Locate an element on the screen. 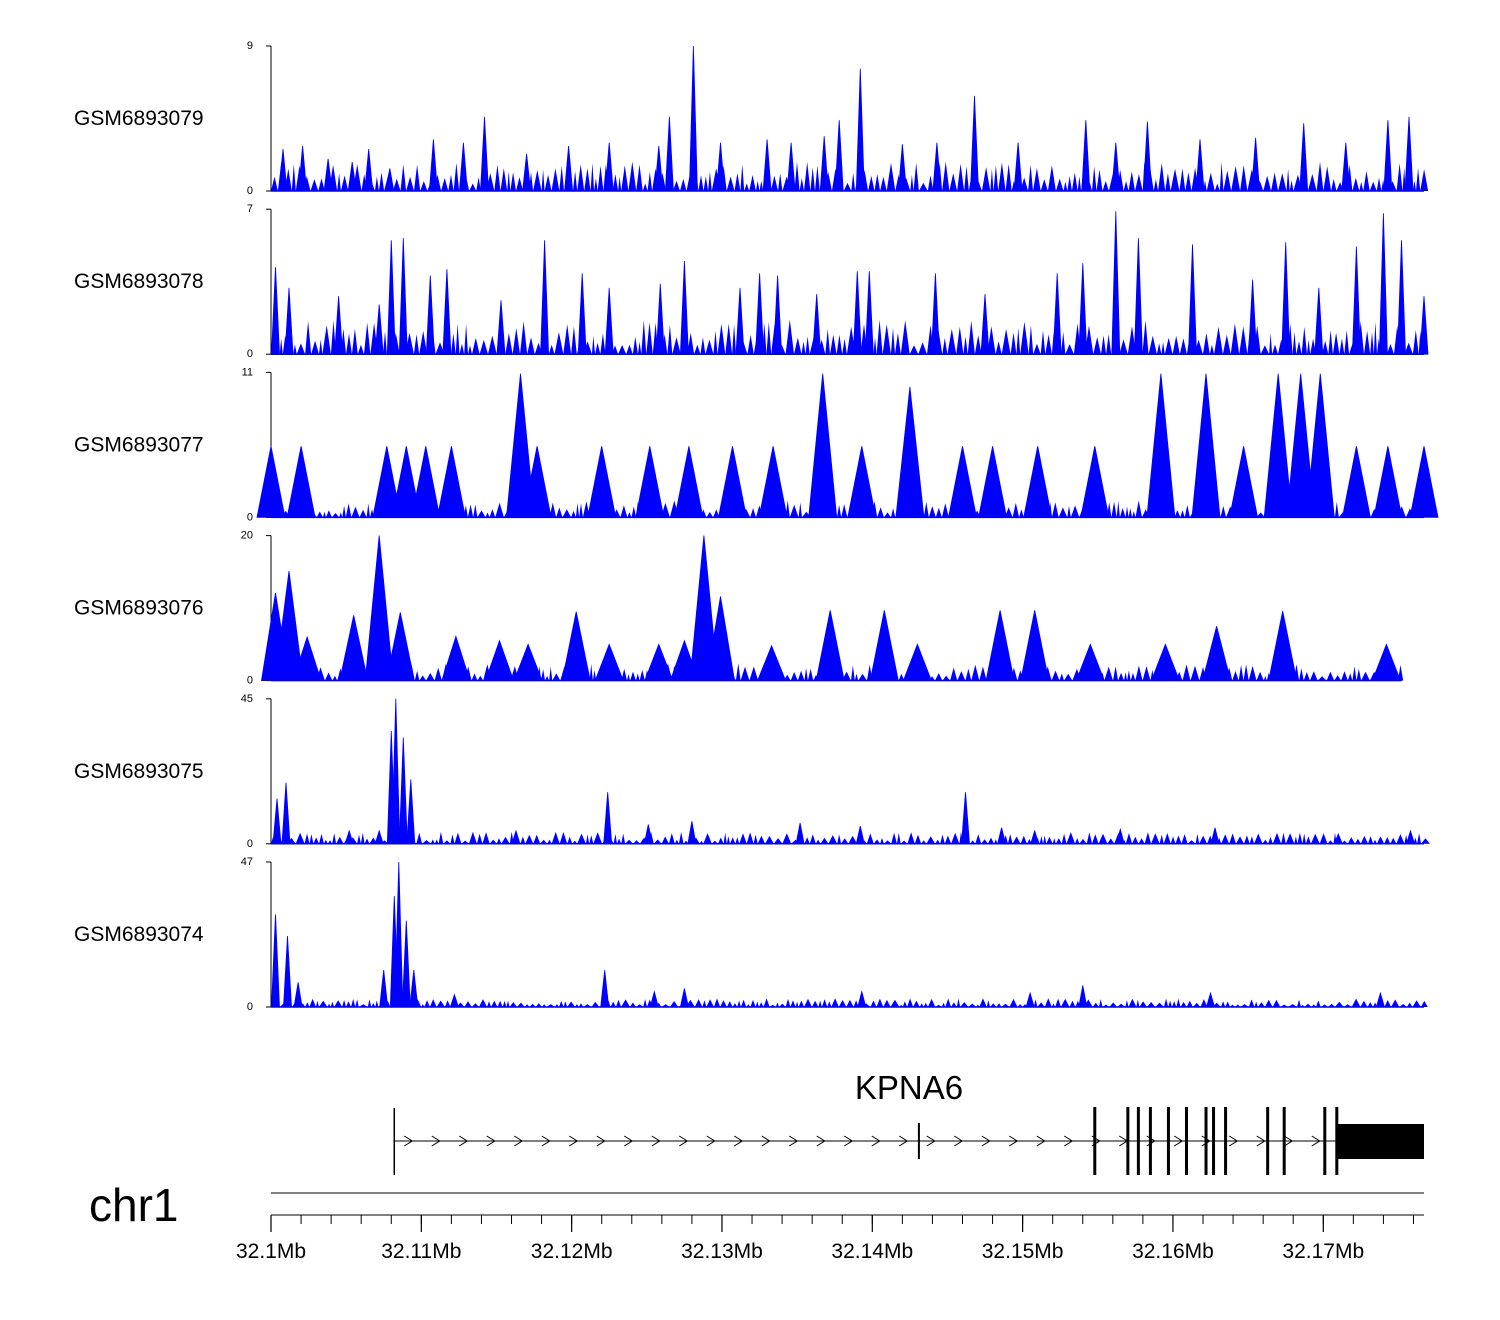 Image resolution: width=1500 pixels, height=1320 pixels. axis-tick-label: 32.11Mb is located at coordinates (421, 1251).